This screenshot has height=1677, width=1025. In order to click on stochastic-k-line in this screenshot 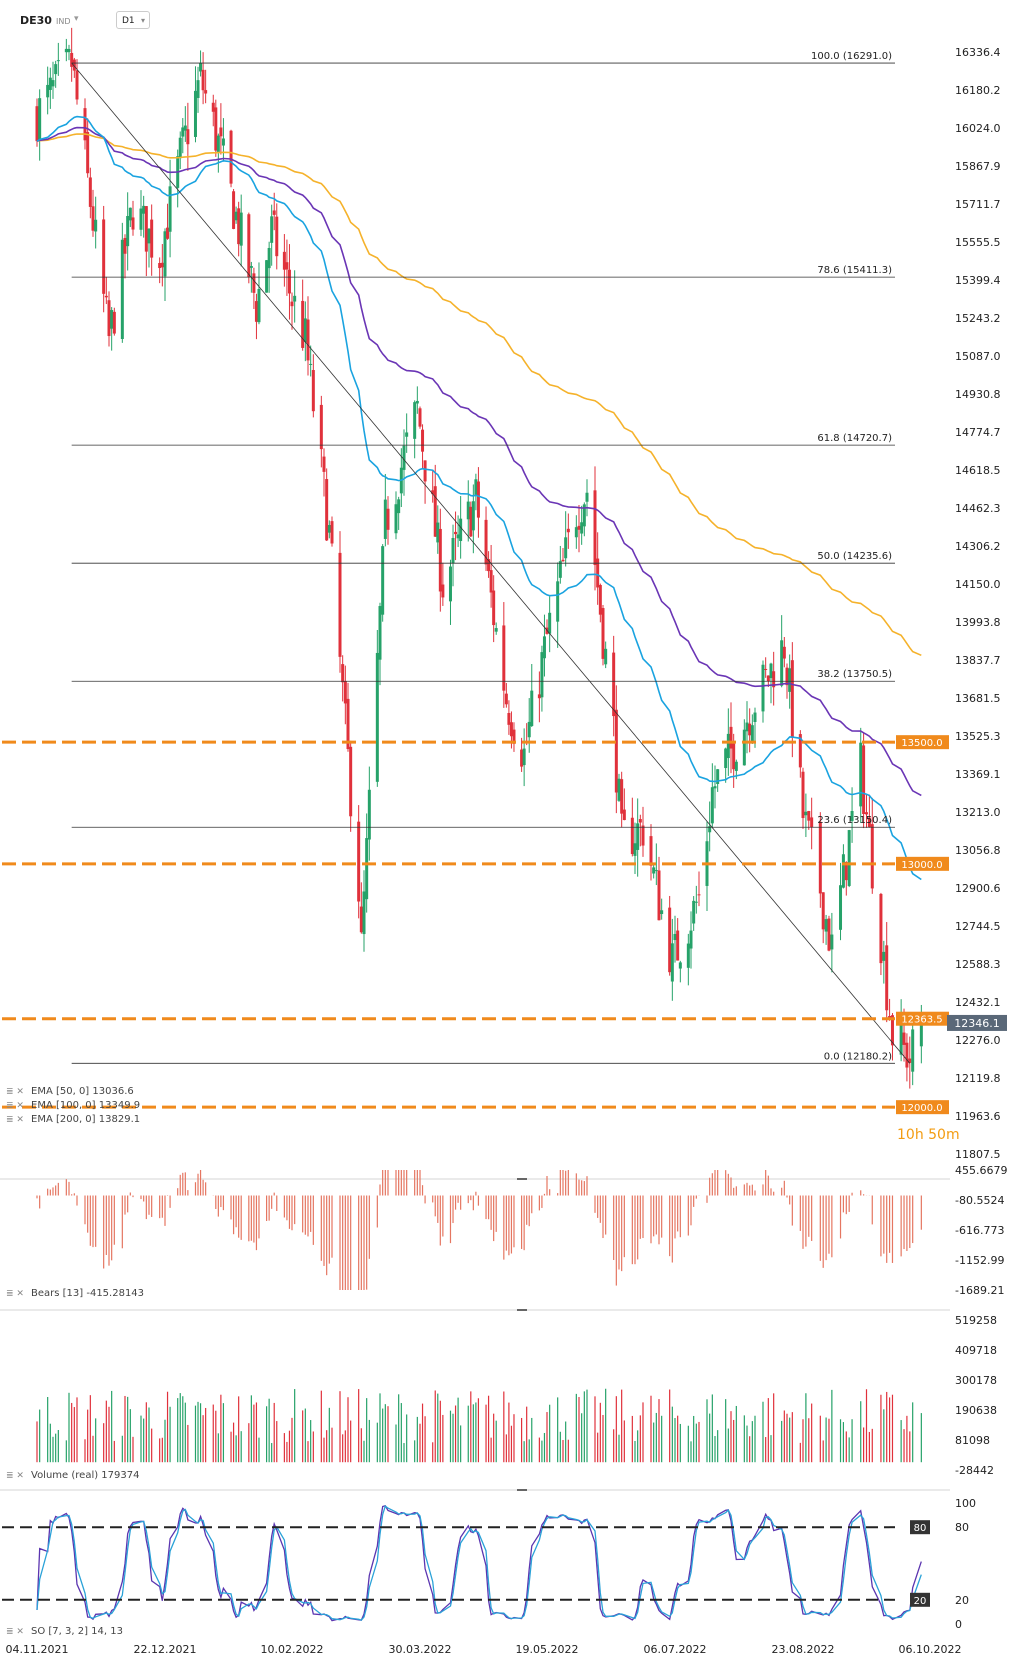, I will do `click(479, 1563)`.